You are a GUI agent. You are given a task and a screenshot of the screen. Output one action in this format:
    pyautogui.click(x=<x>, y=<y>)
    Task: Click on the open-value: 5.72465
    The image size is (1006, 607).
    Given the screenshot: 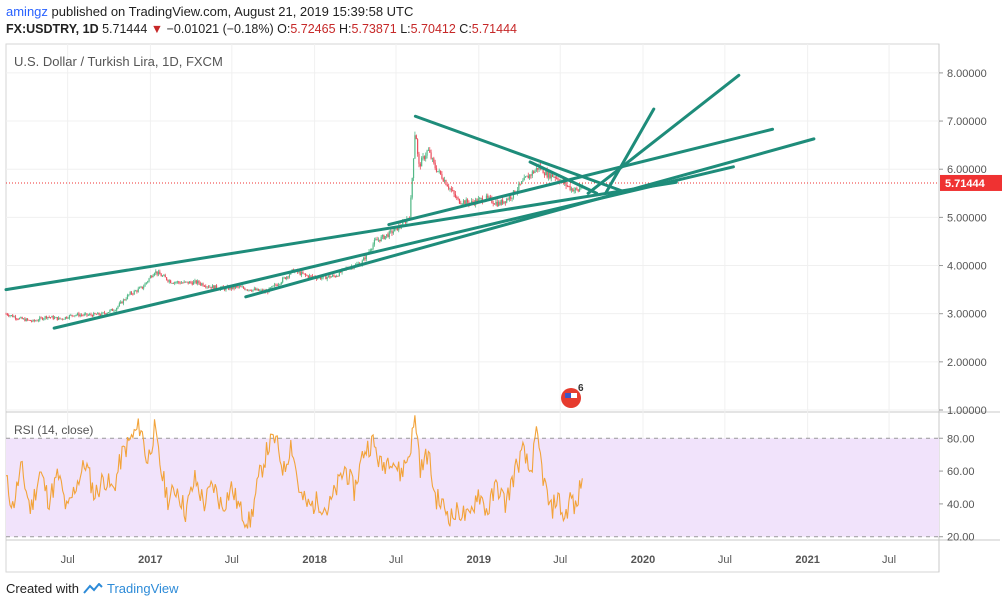 What is the action you would take?
    pyautogui.click(x=313, y=29)
    